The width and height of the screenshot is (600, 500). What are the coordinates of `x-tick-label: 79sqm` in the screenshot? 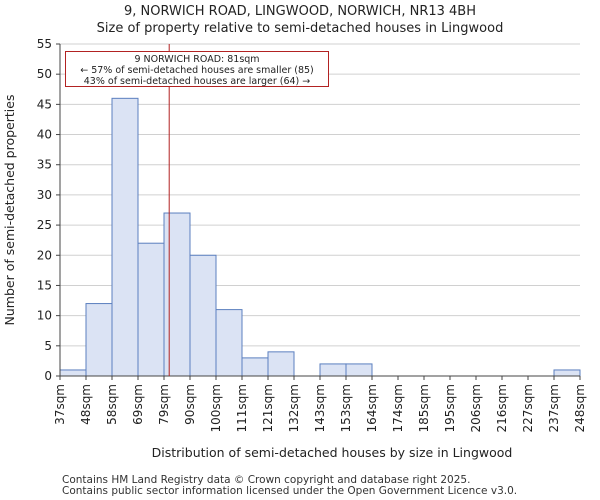 It's located at (164, 404).